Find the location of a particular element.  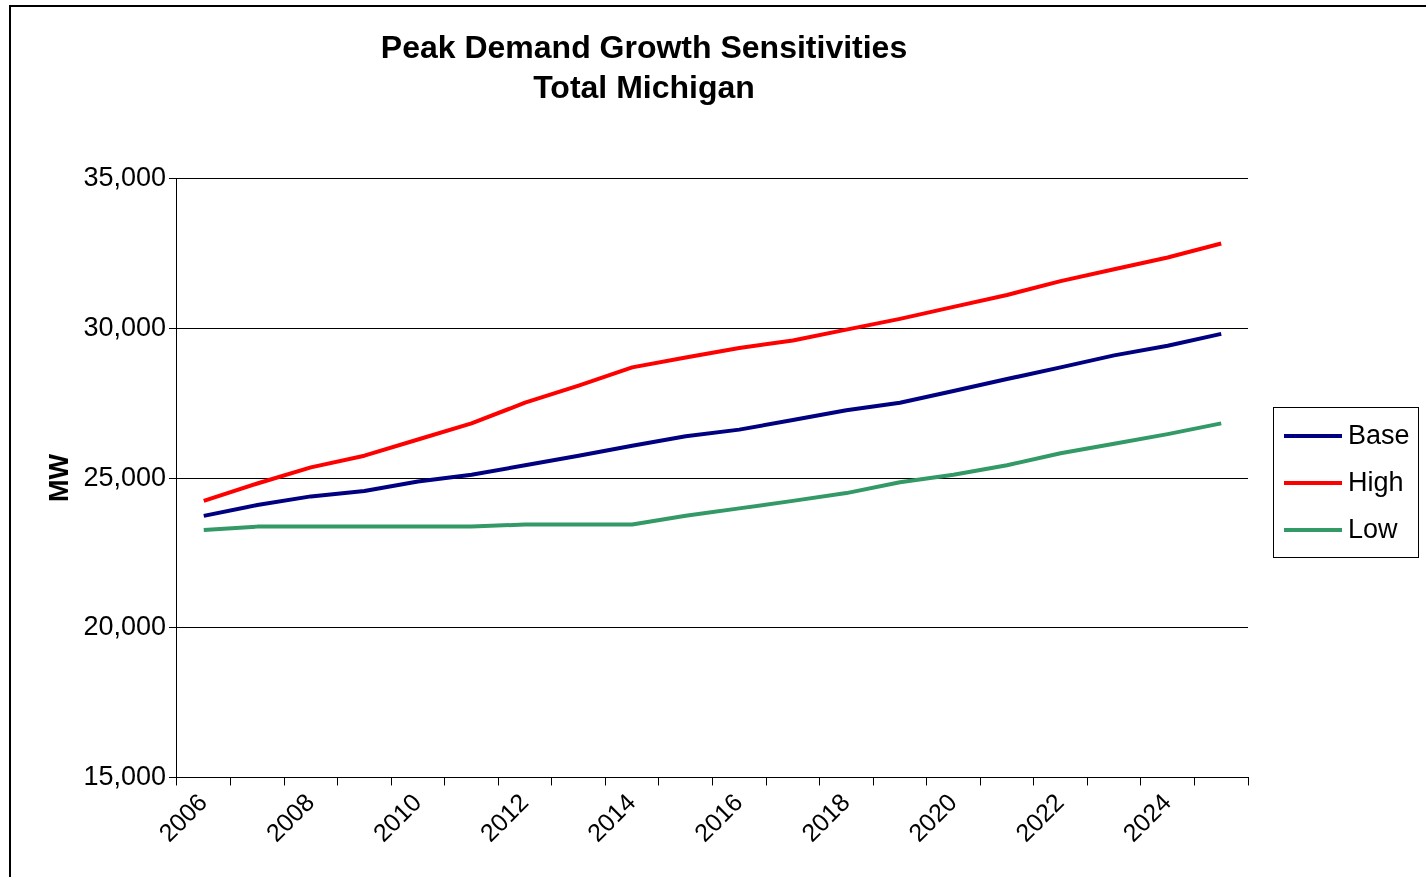

chart-subtitle: Total Michigan is located at coordinates (644, 87).